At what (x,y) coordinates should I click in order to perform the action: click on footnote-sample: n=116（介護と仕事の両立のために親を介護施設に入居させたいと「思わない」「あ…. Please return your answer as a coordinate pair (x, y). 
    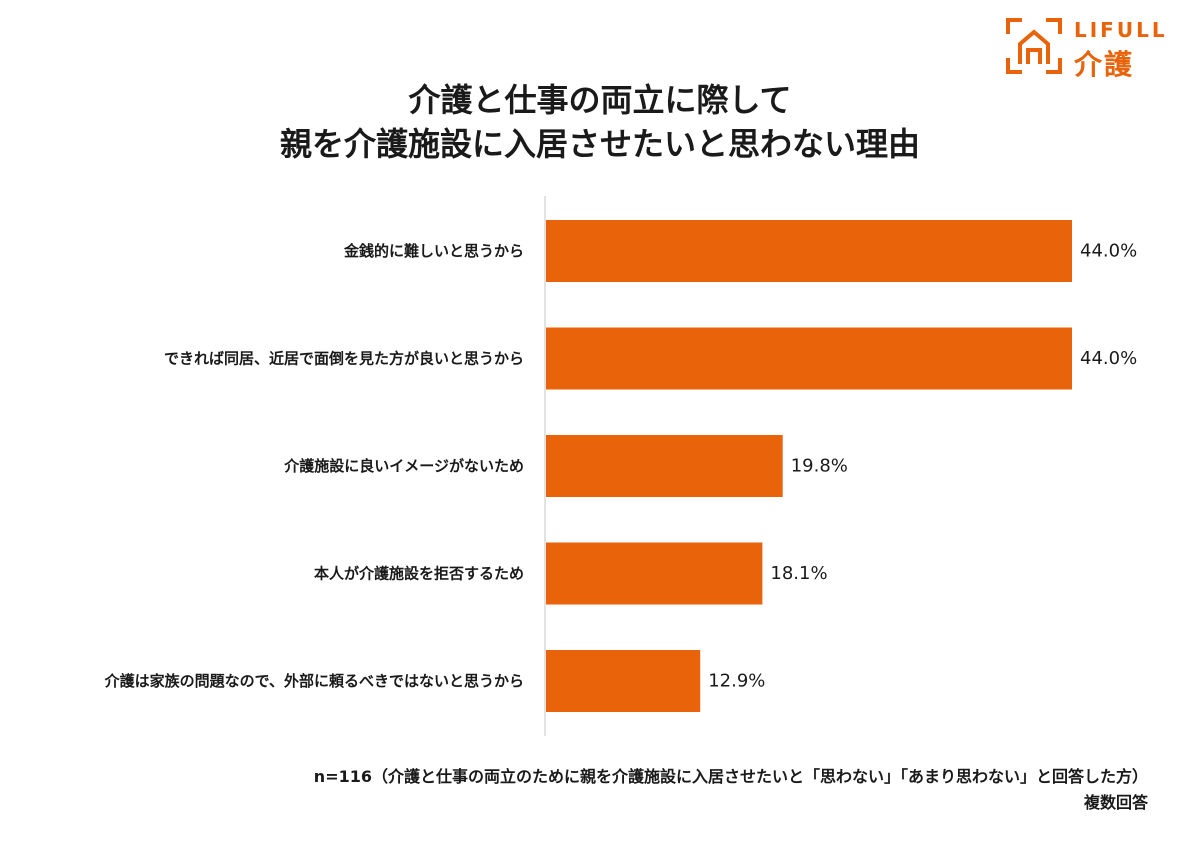
    Looking at the image, I should click on (730, 776).